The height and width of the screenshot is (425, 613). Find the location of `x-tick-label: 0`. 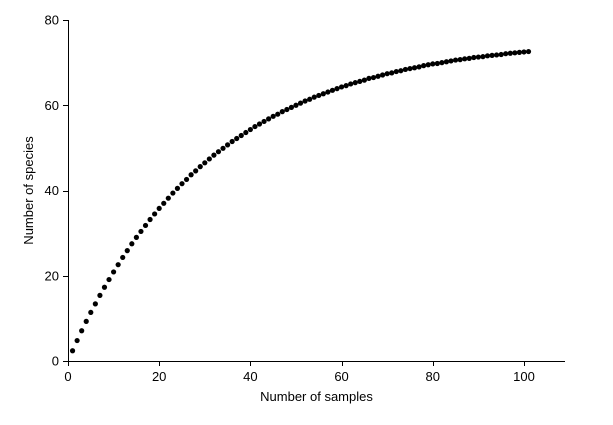

x-tick-label: 0 is located at coordinates (67, 376).